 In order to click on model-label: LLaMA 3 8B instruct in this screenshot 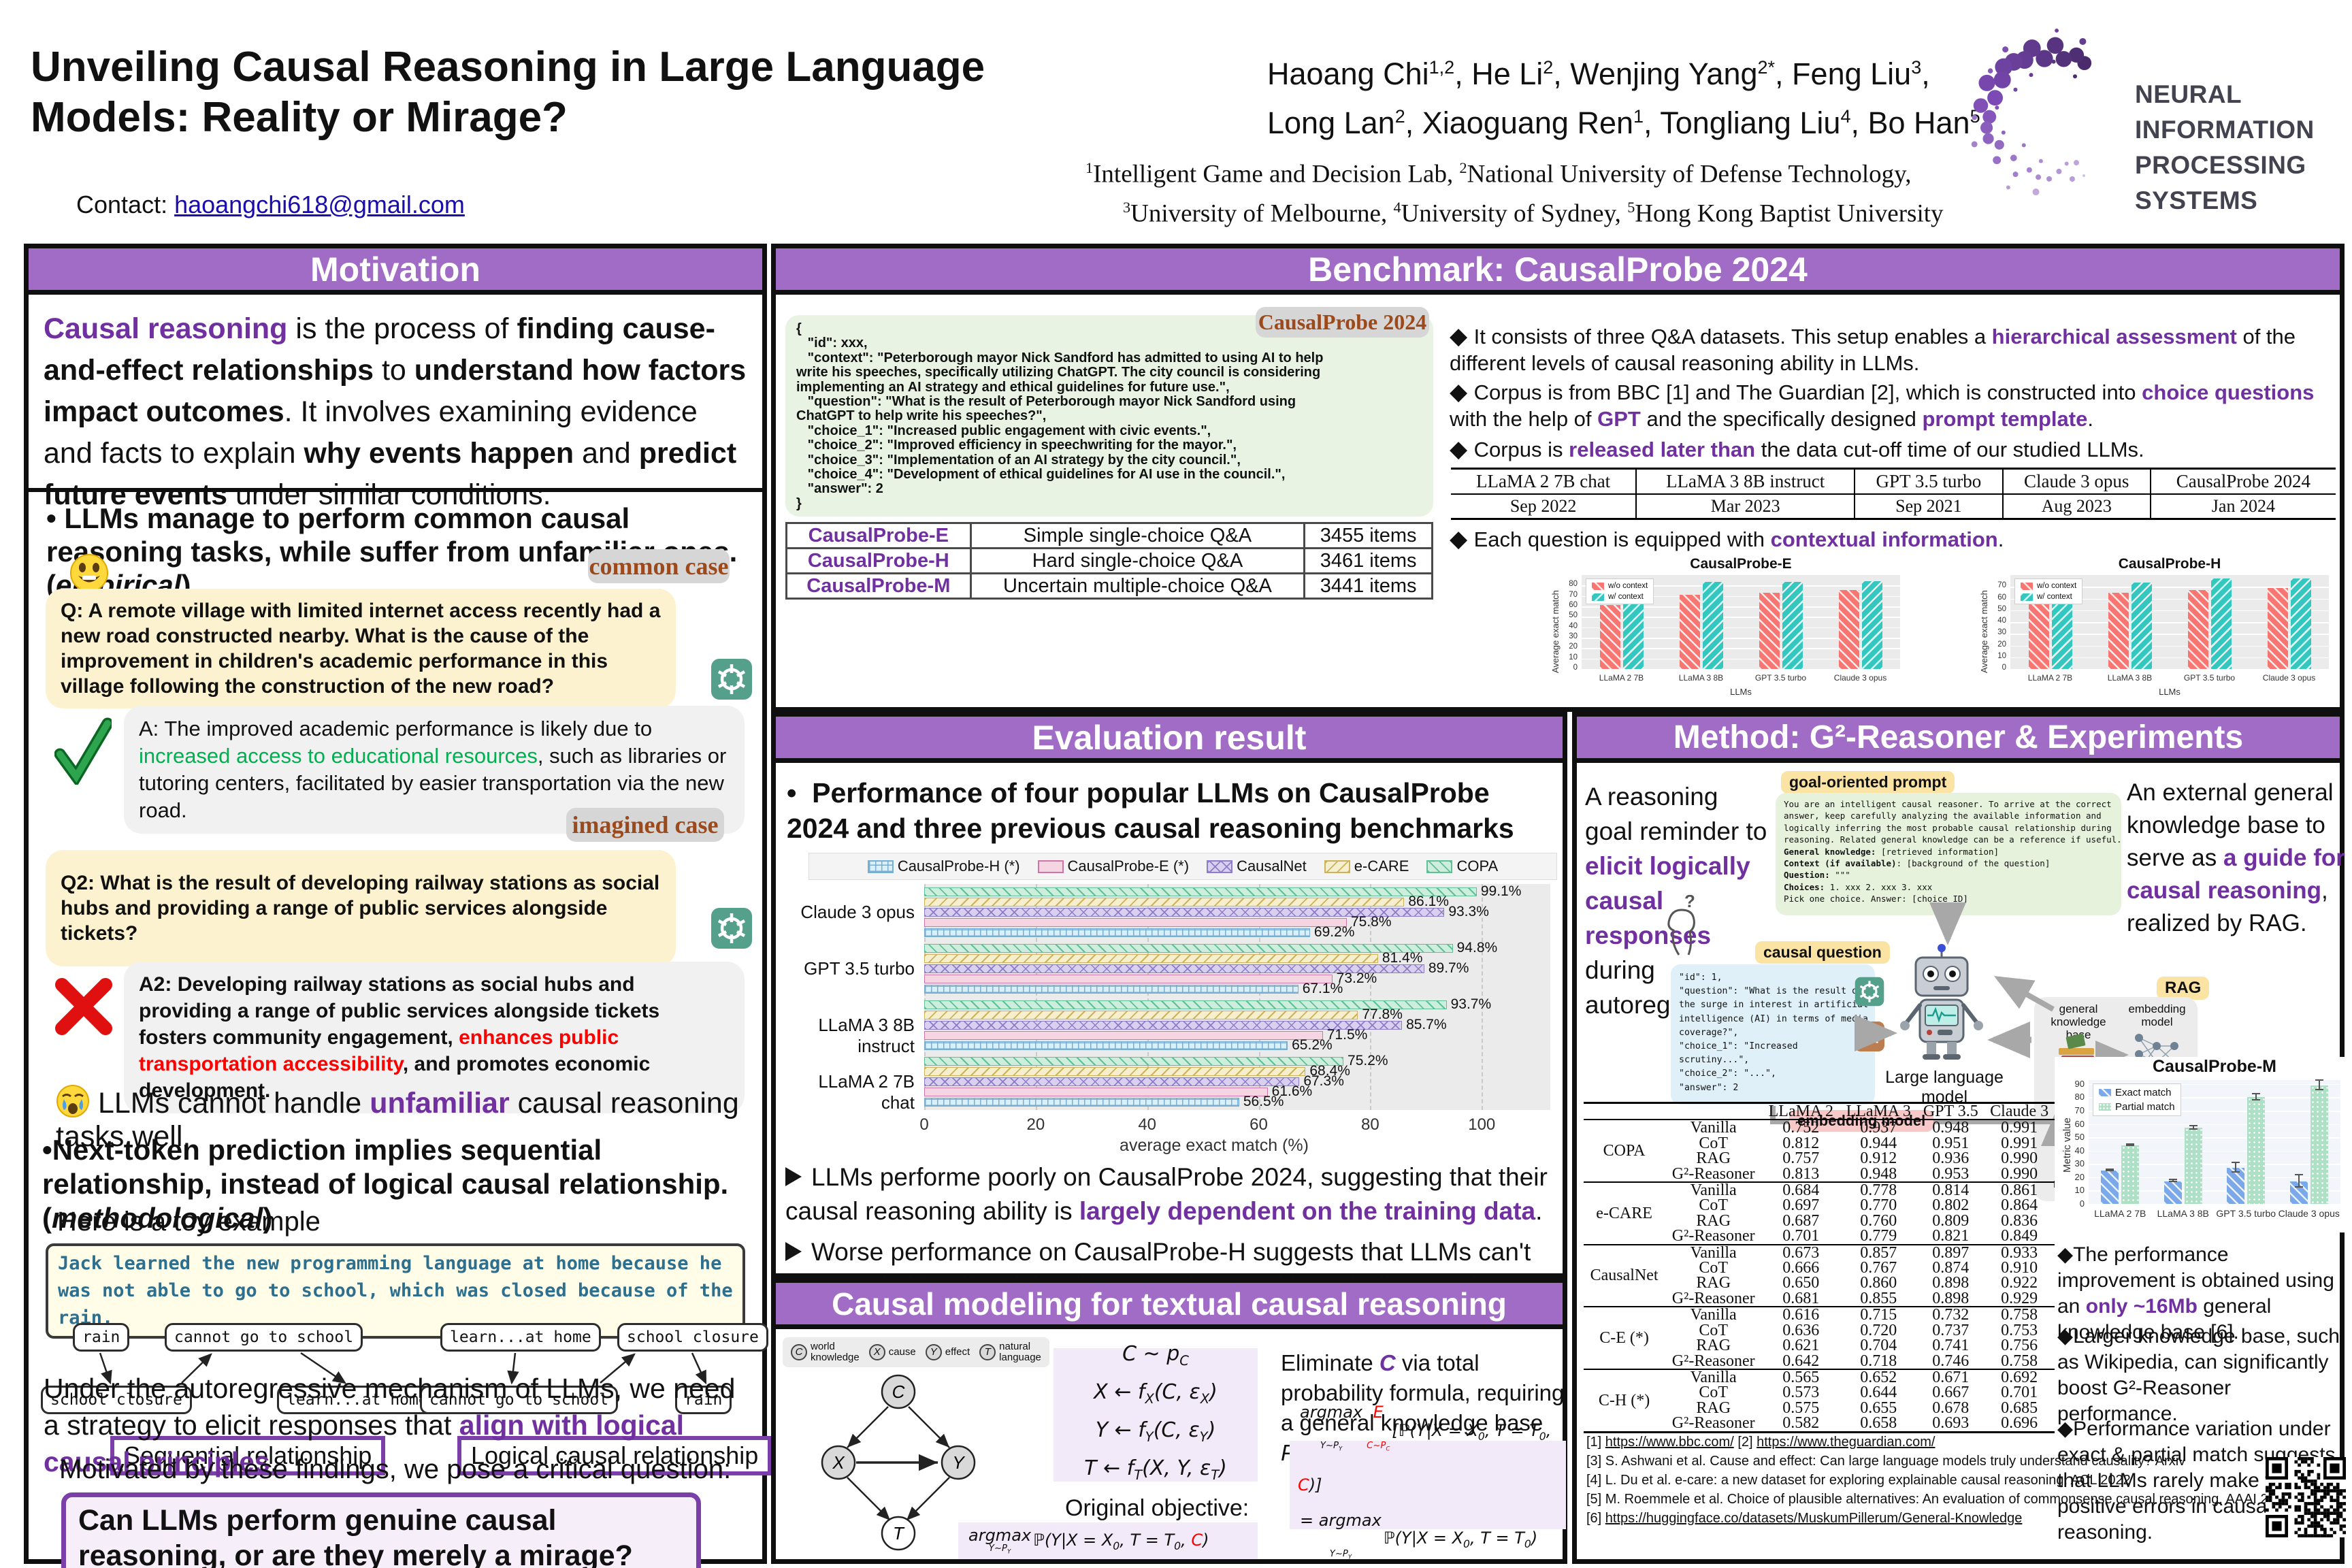, I will do `click(867, 1035)`.